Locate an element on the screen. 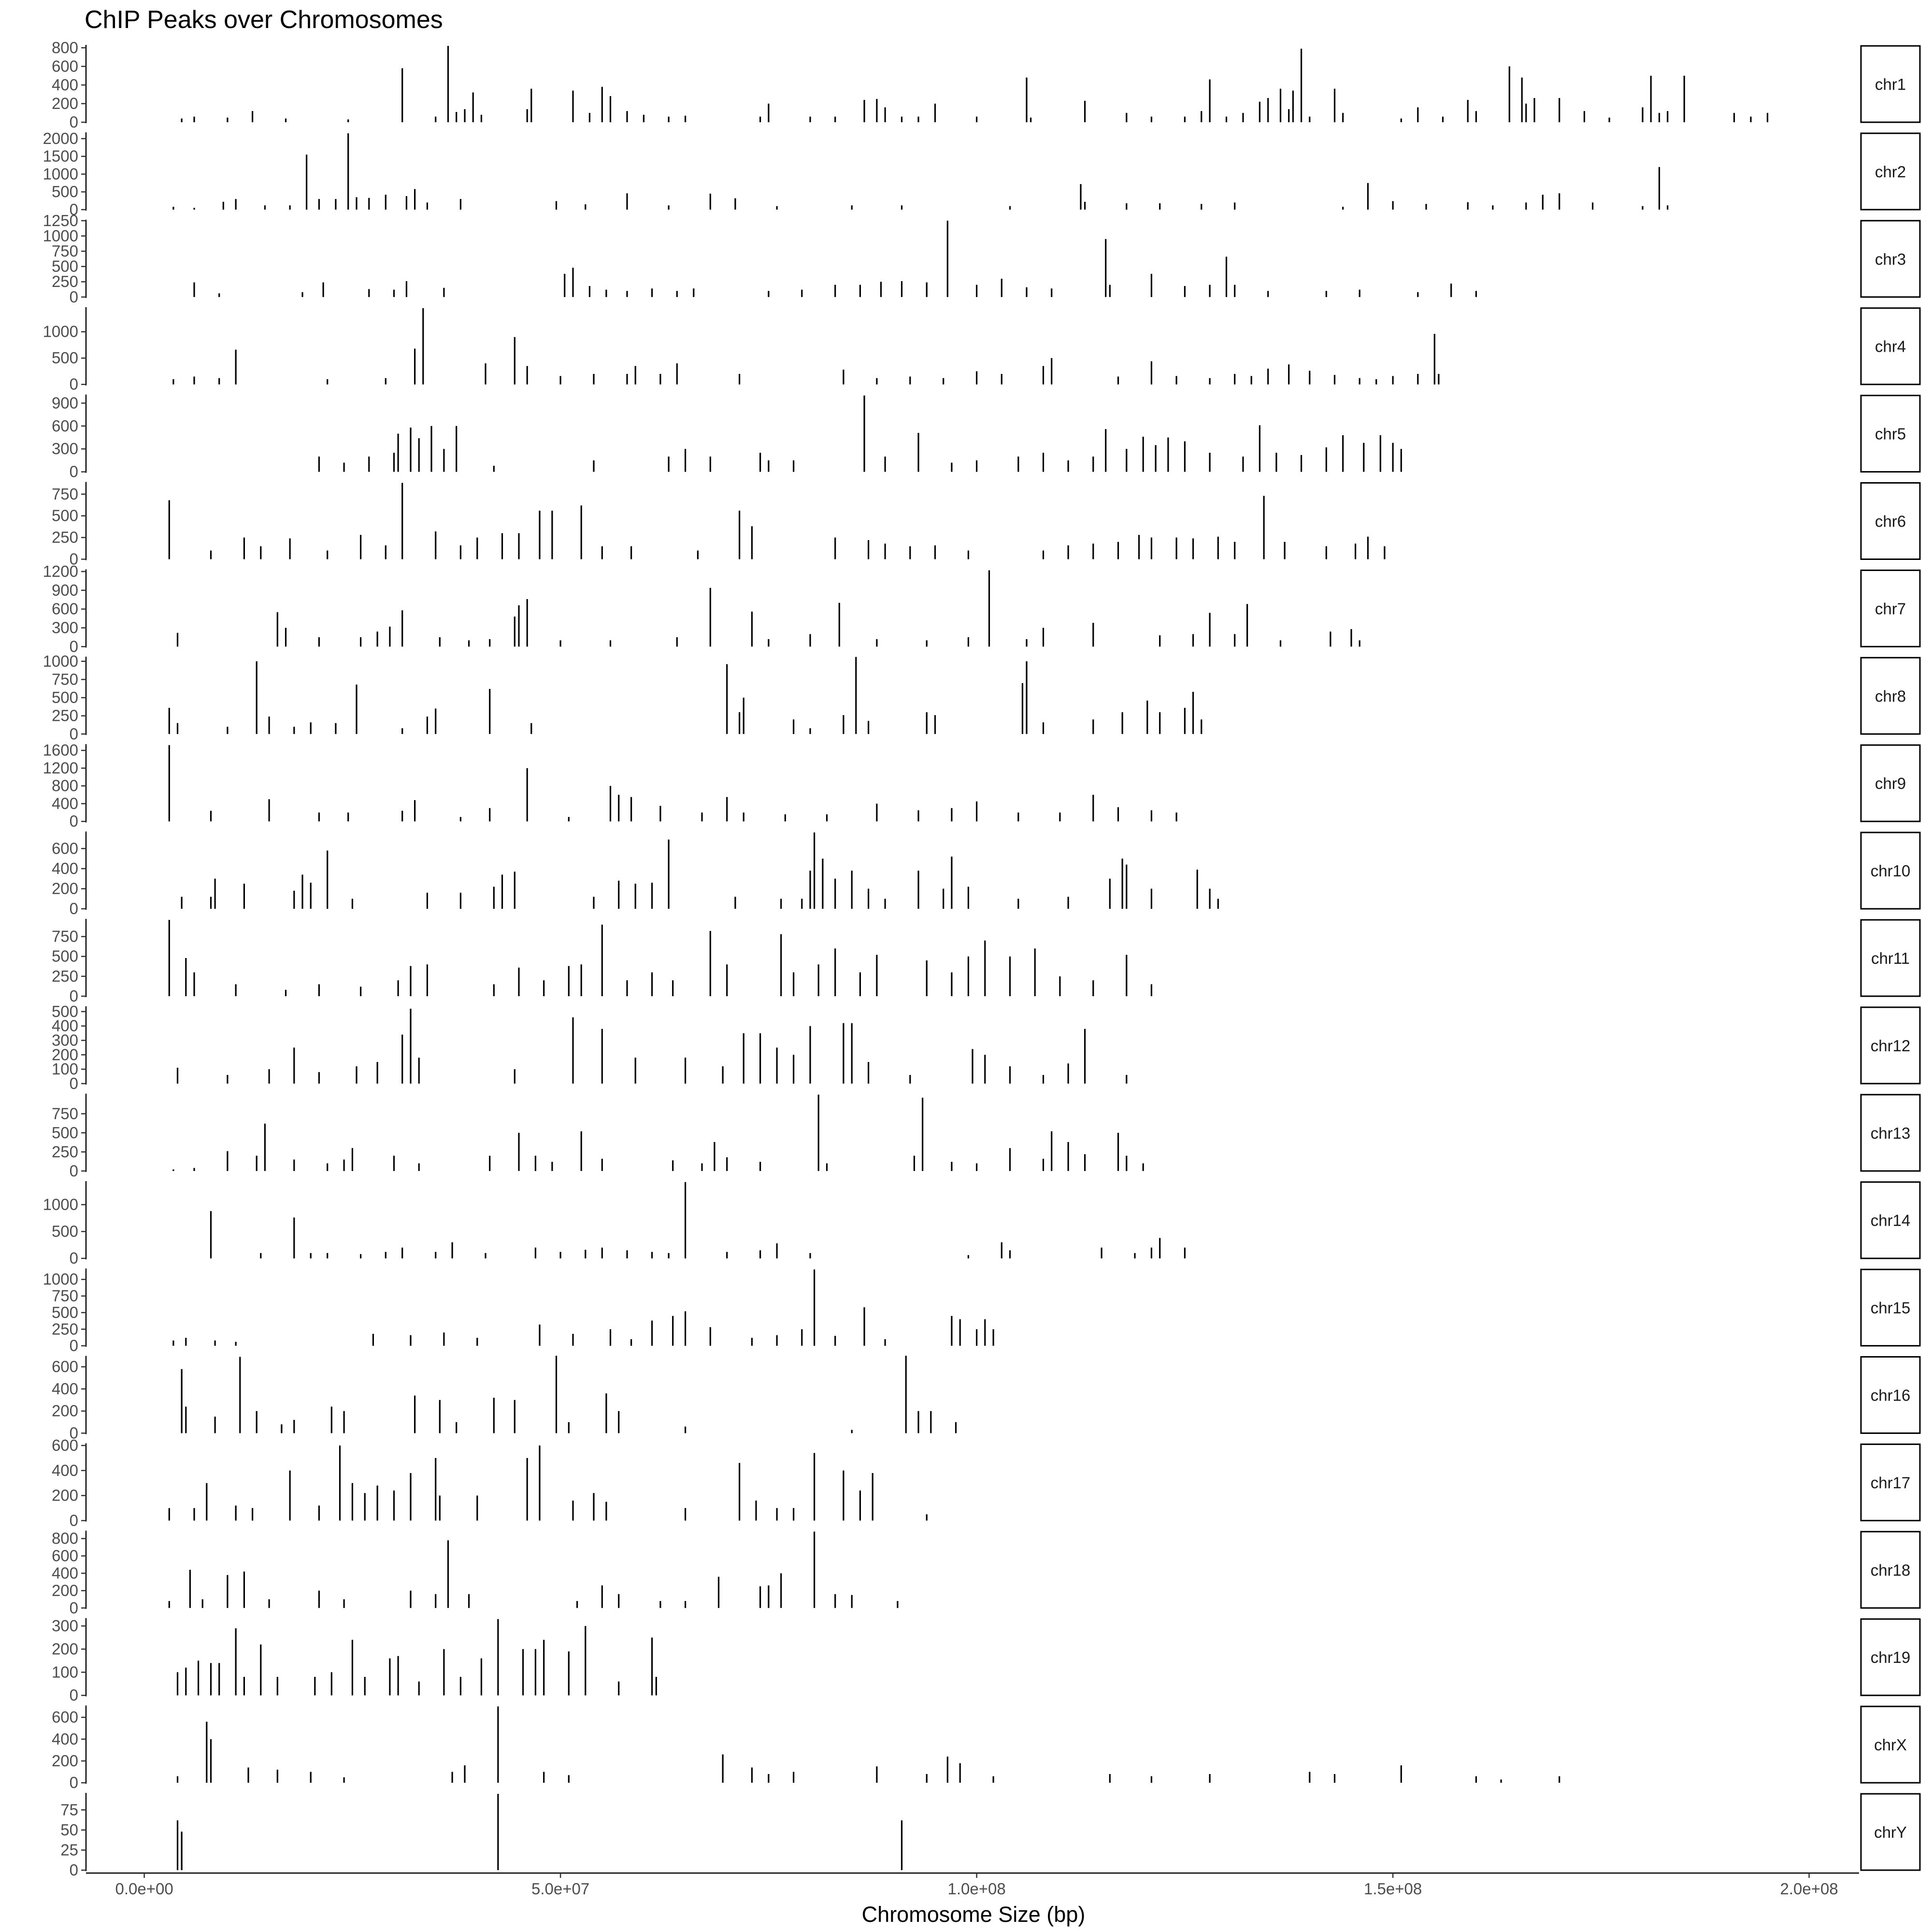 This screenshot has height=1932, width=1932. facet-strip-label: chr1 is located at coordinates (1891, 84).